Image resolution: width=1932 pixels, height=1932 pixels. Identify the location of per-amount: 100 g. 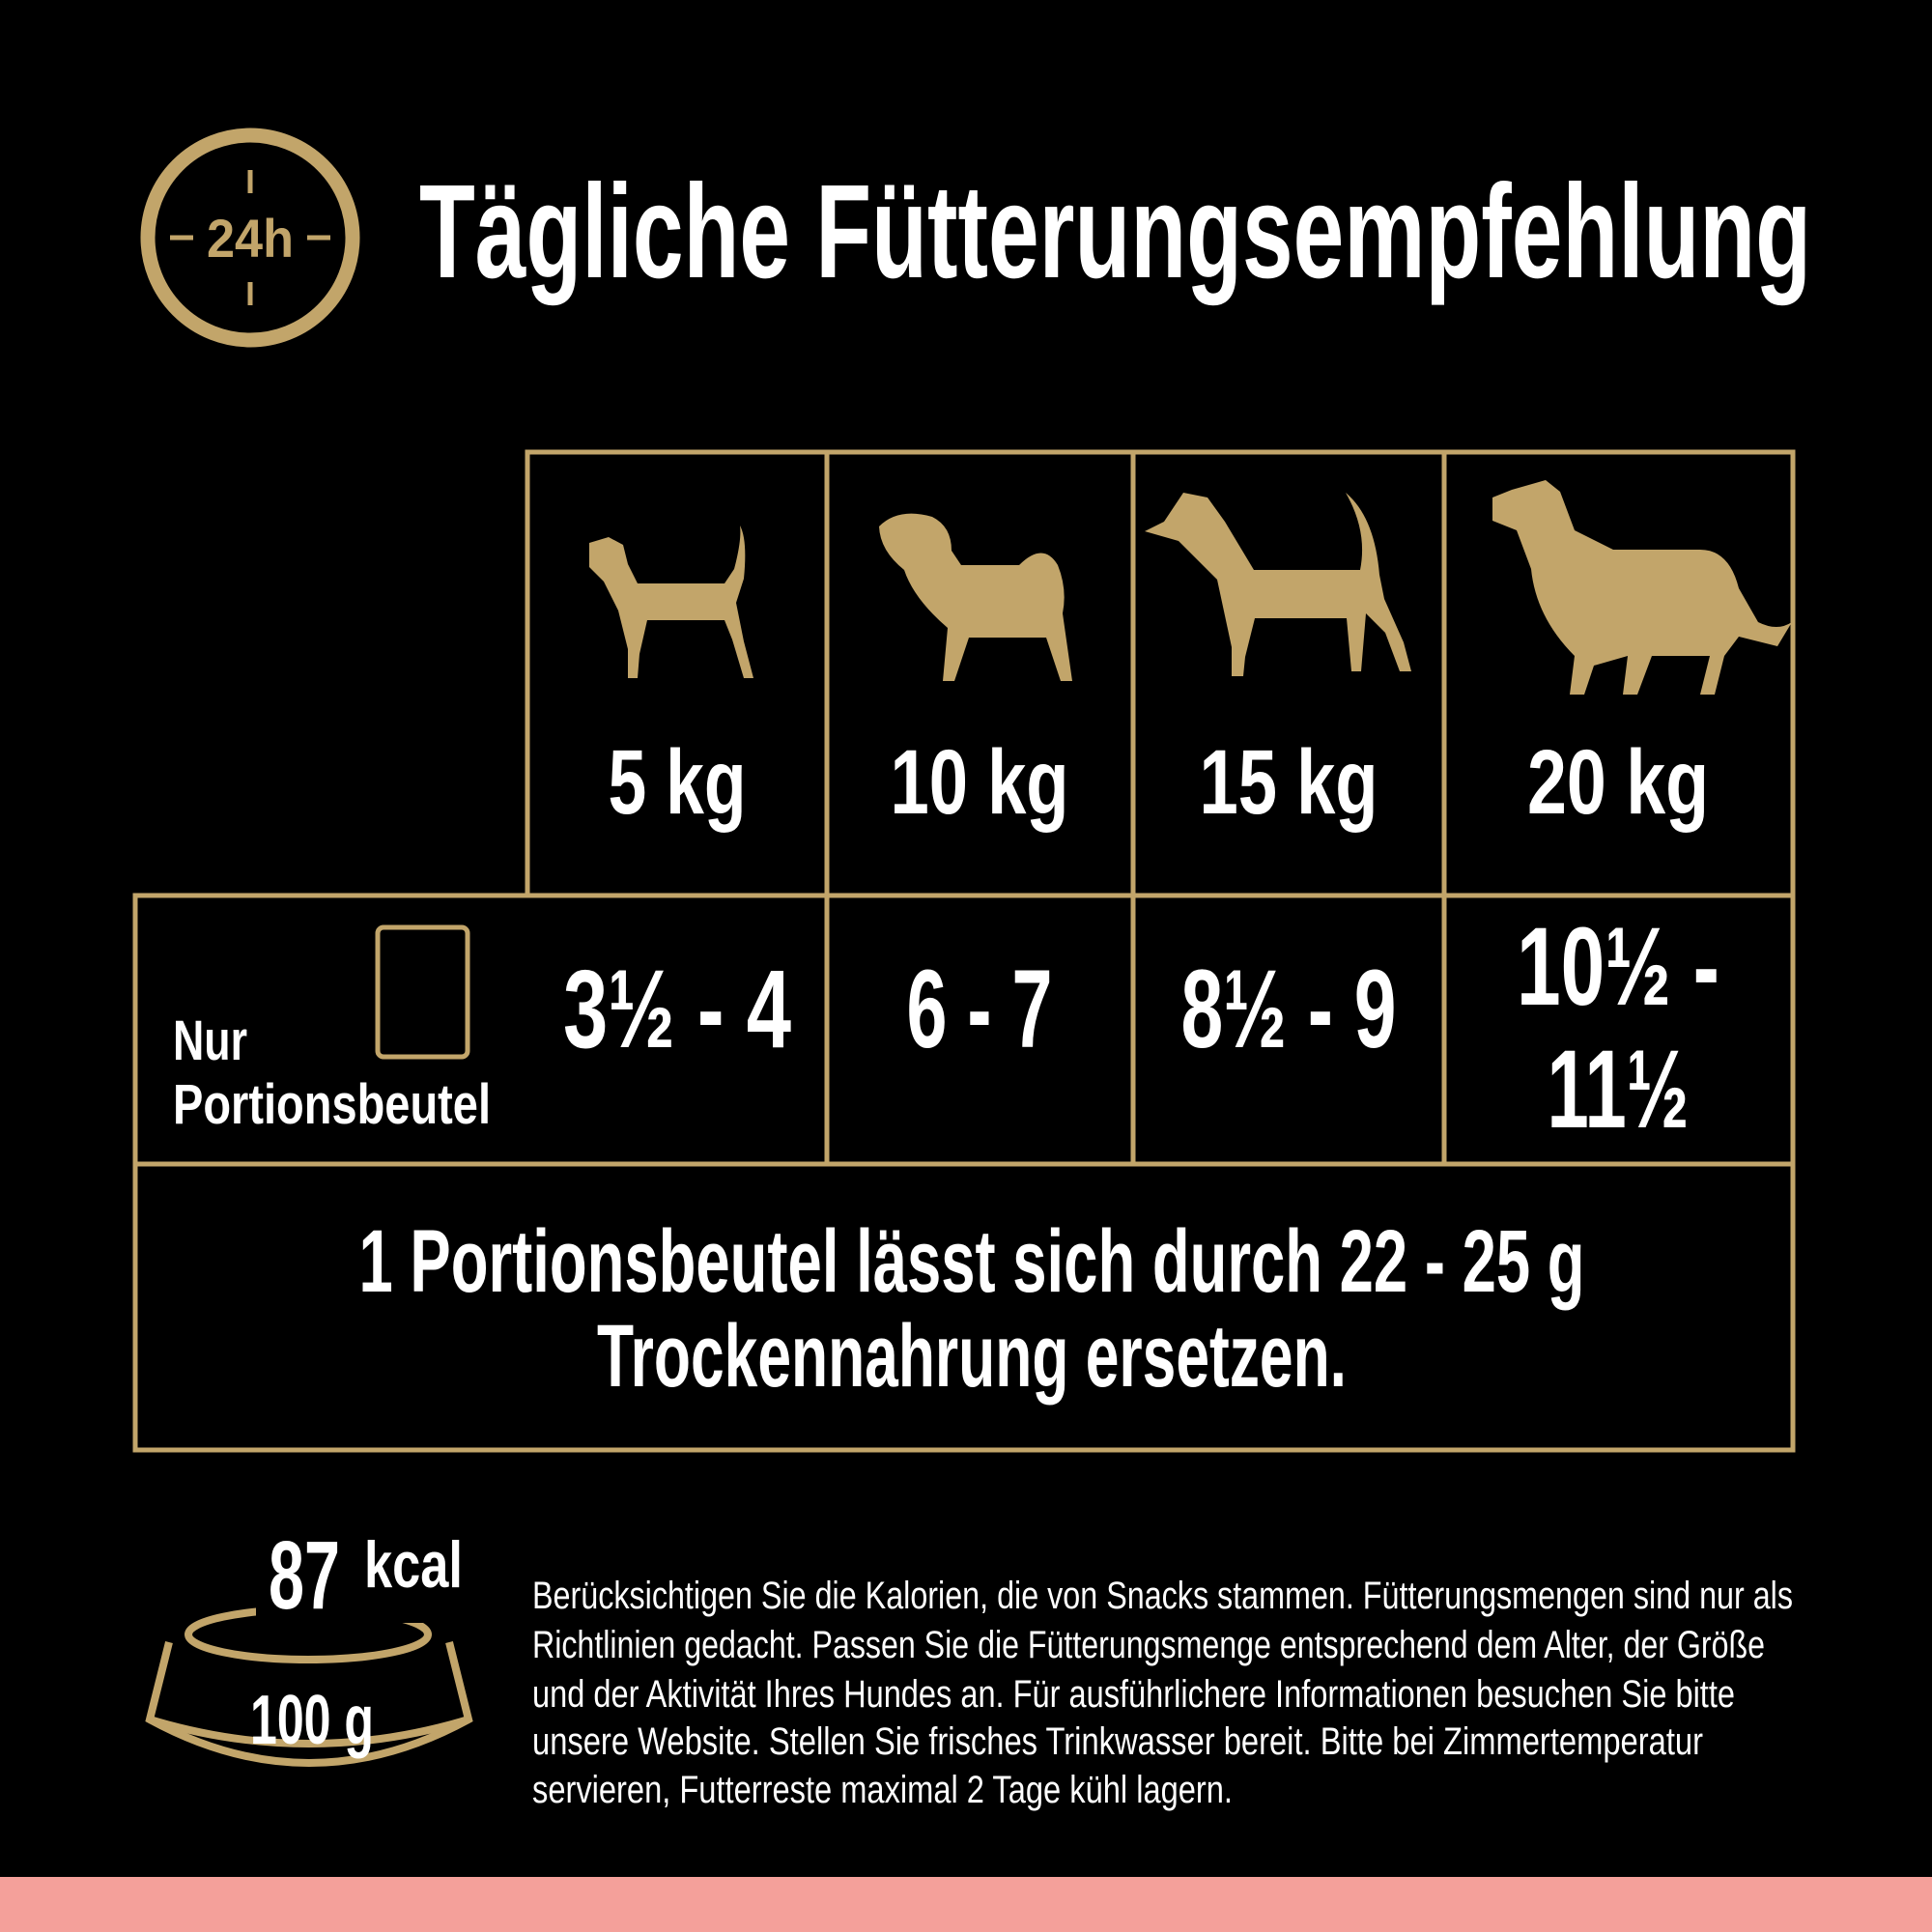
(312, 1720).